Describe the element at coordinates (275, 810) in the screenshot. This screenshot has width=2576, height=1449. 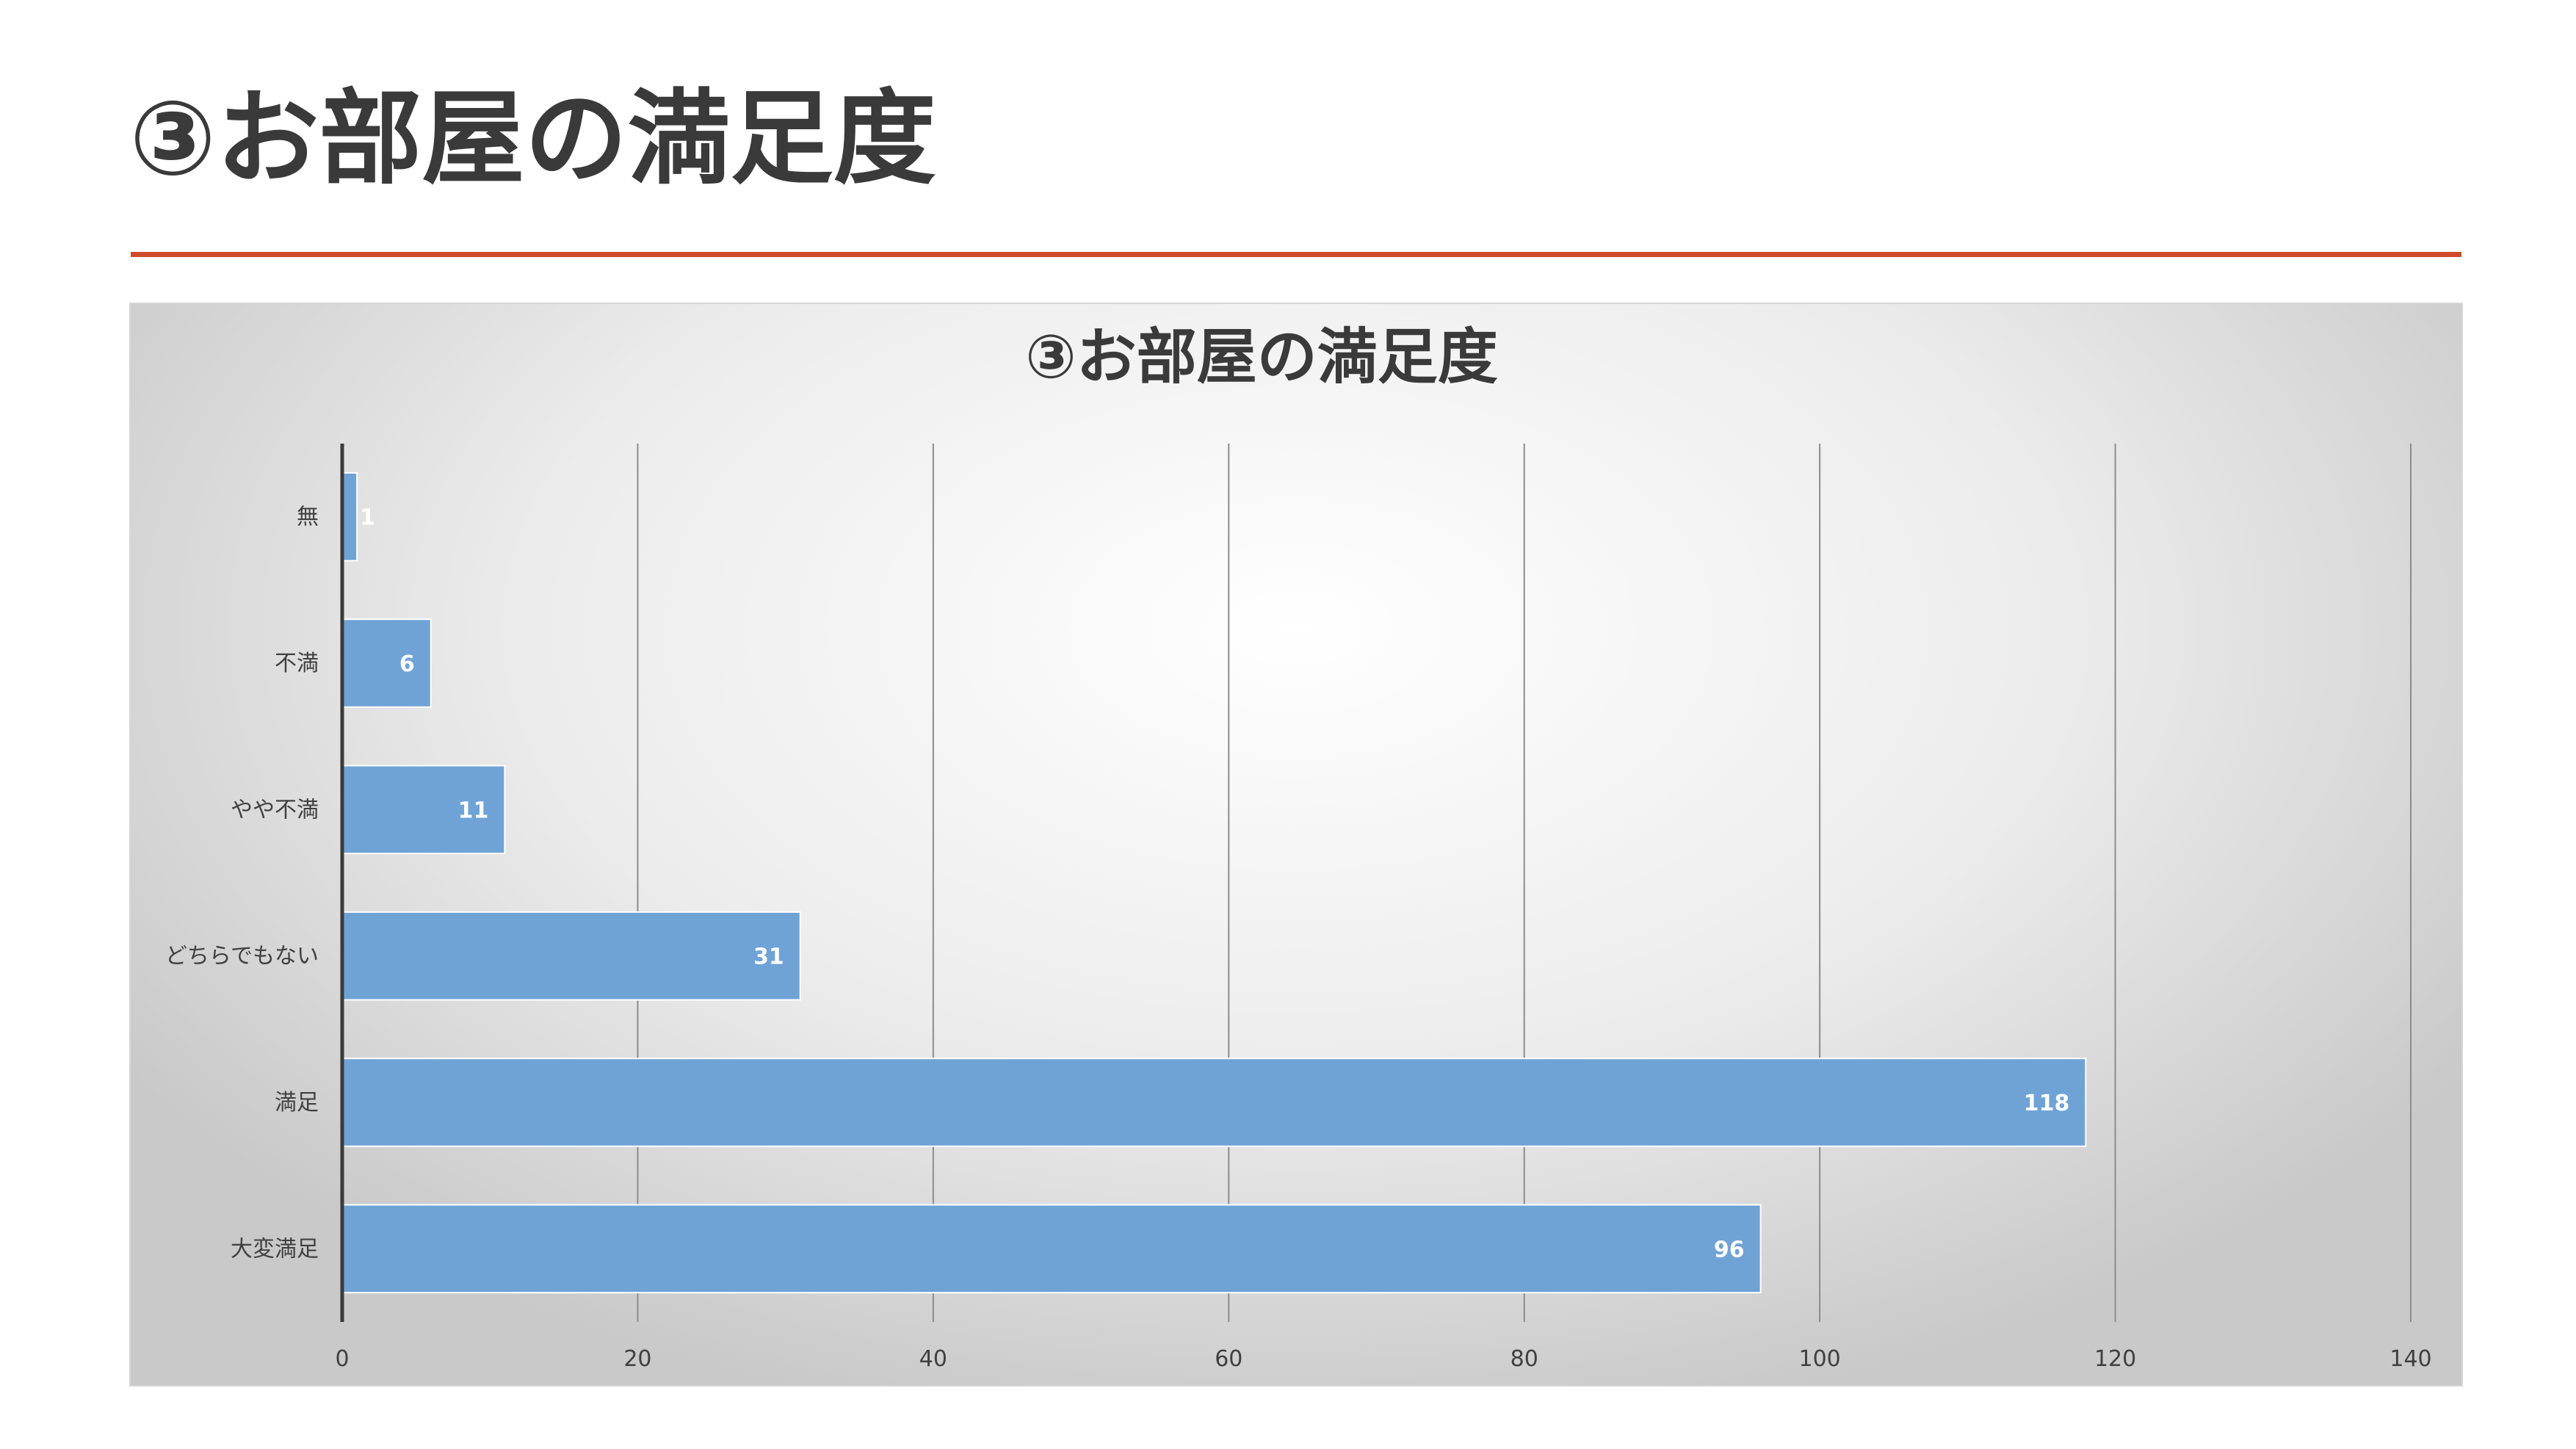
I see `category-label: やや不満` at that location.